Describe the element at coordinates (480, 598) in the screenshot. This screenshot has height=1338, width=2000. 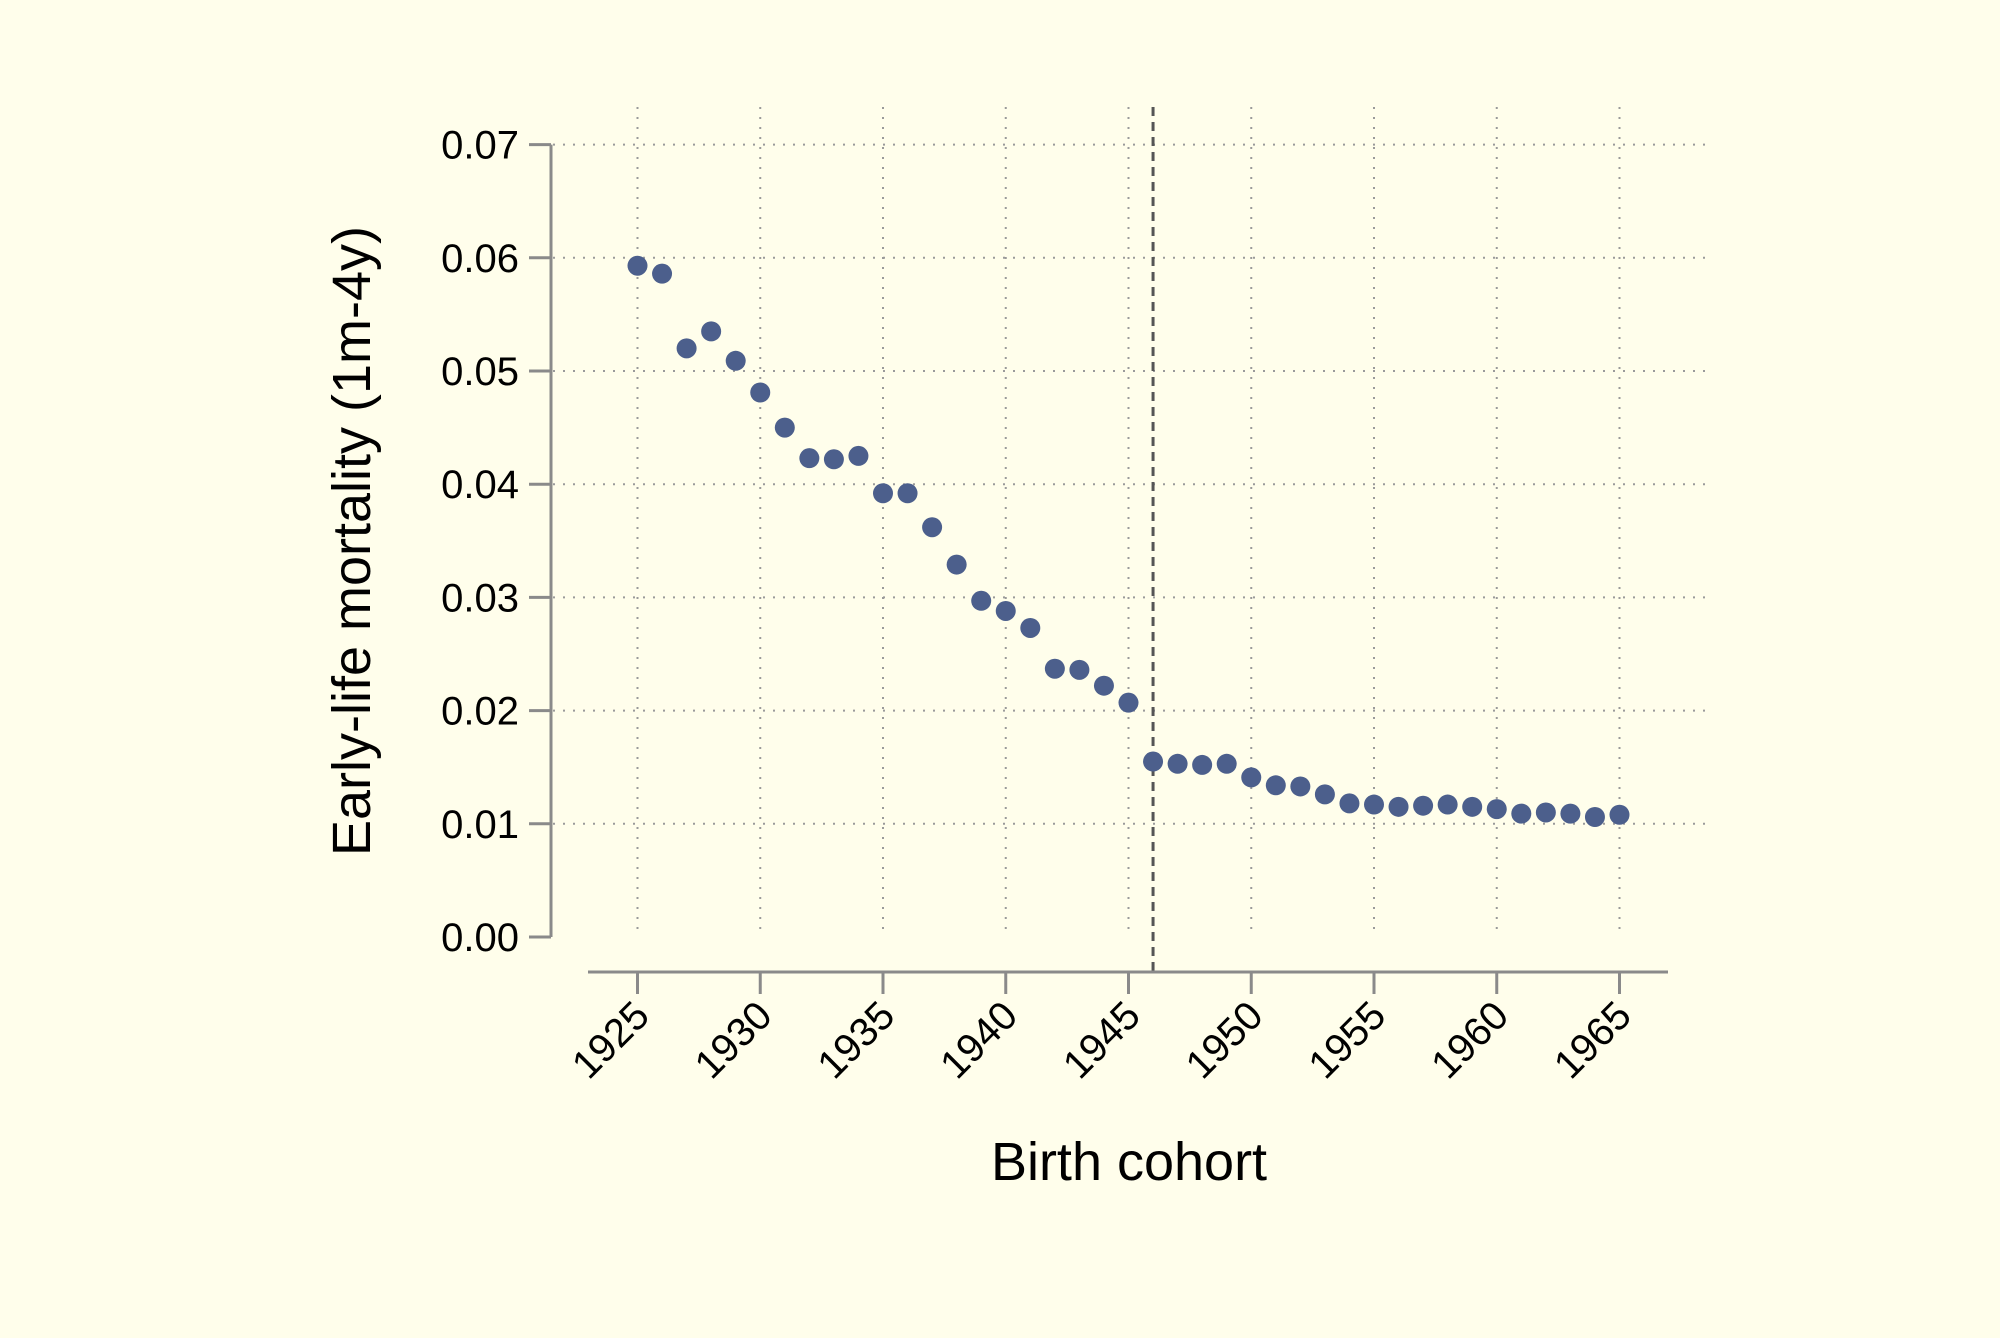
I see `y-tick-label: 0.03` at that location.